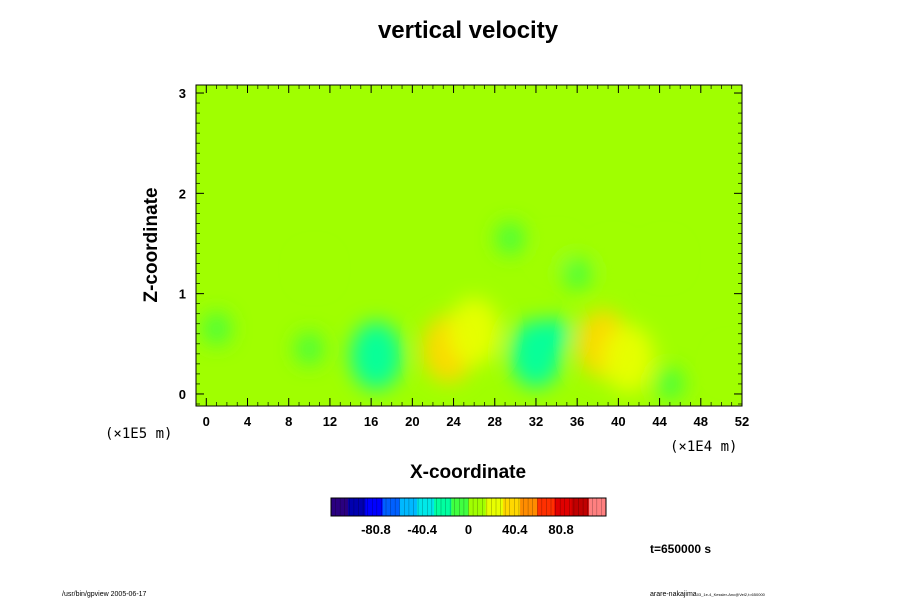 The width and height of the screenshot is (900, 600). I want to click on x-tick-label: 32, so click(536, 421).